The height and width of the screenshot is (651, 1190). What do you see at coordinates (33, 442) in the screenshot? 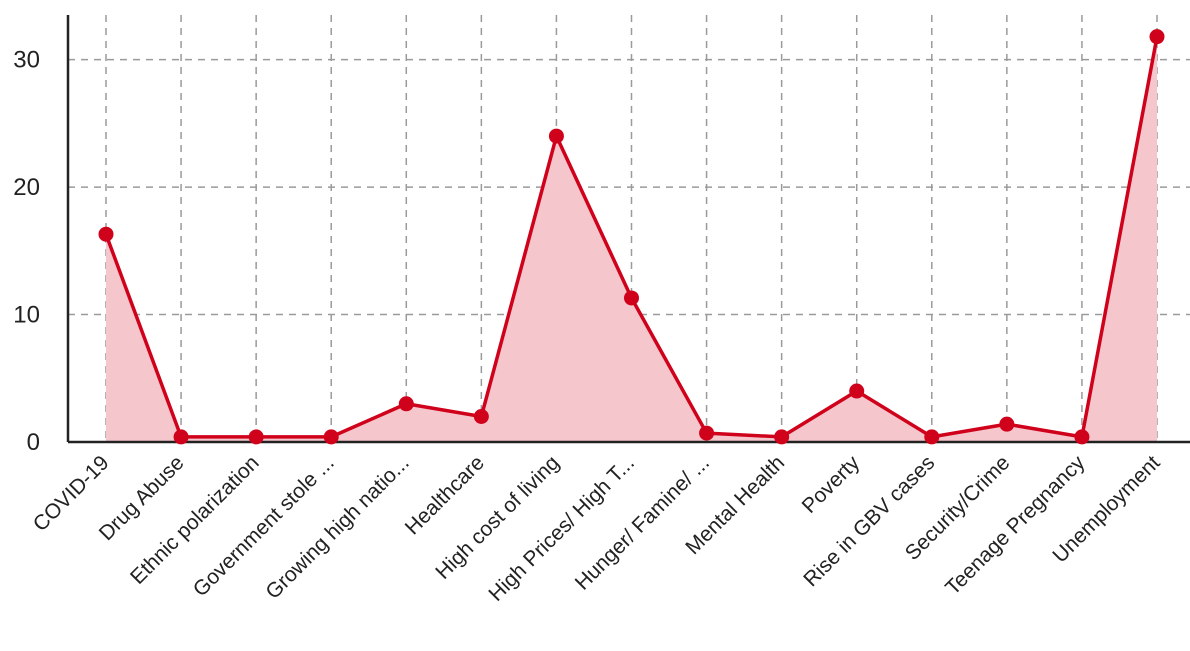
I see `y-tick-label: 0` at bounding box center [33, 442].